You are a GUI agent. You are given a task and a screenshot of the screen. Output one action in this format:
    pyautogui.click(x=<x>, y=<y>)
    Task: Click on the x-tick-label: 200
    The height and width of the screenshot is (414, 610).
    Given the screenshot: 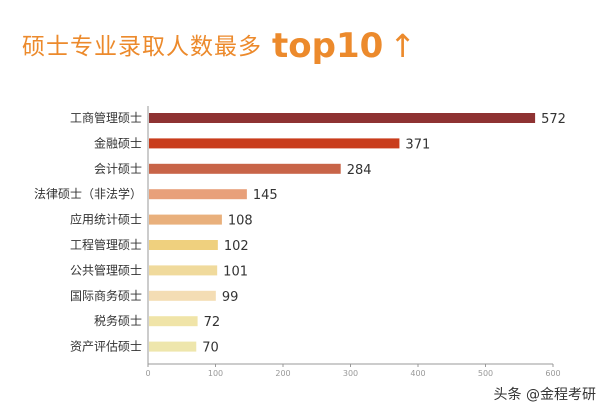 What is the action you would take?
    pyautogui.click(x=282, y=373)
    